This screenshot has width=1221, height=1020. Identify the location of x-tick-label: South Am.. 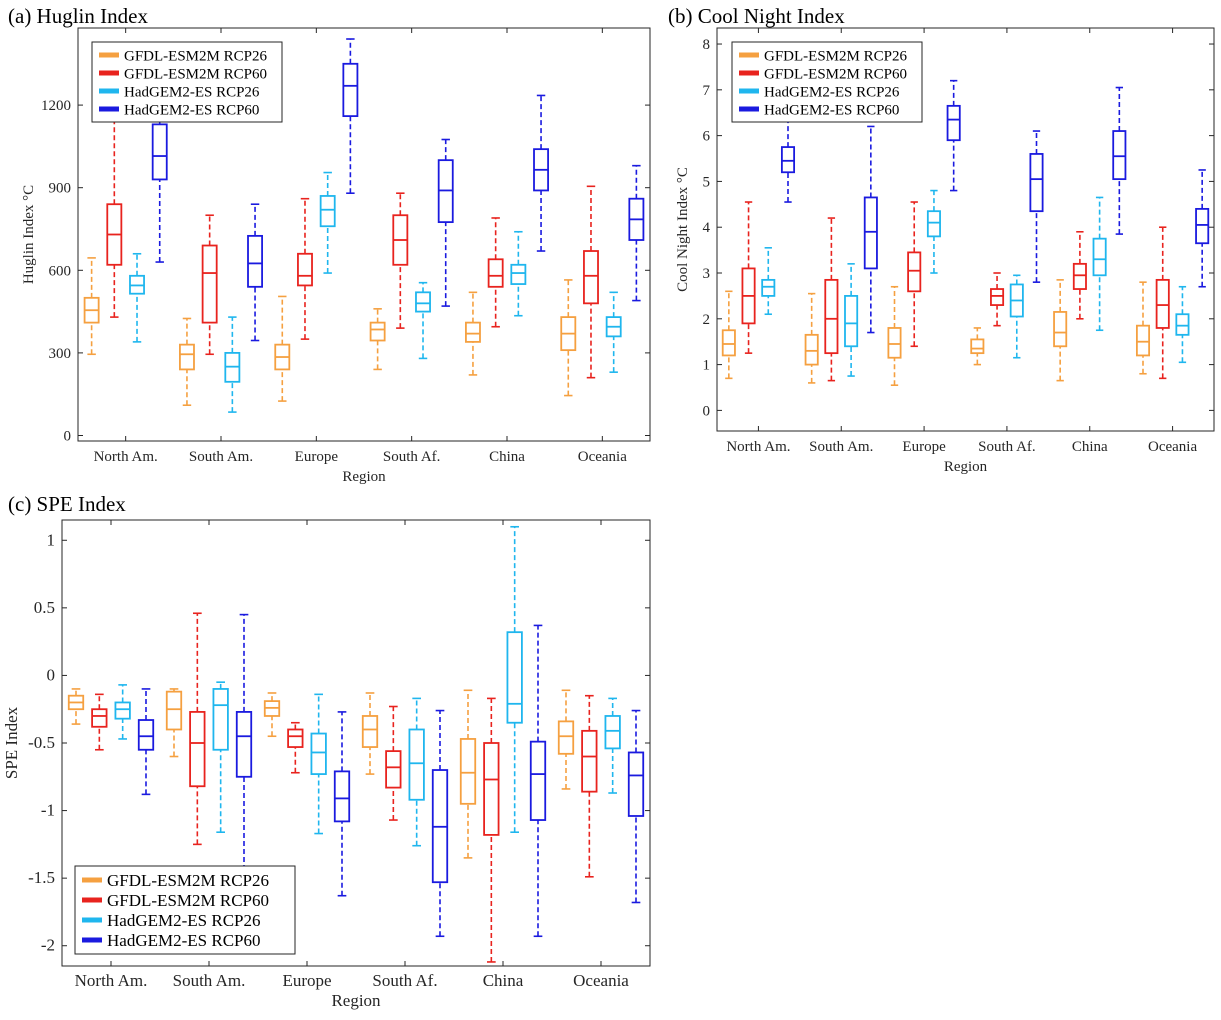
(209, 980).